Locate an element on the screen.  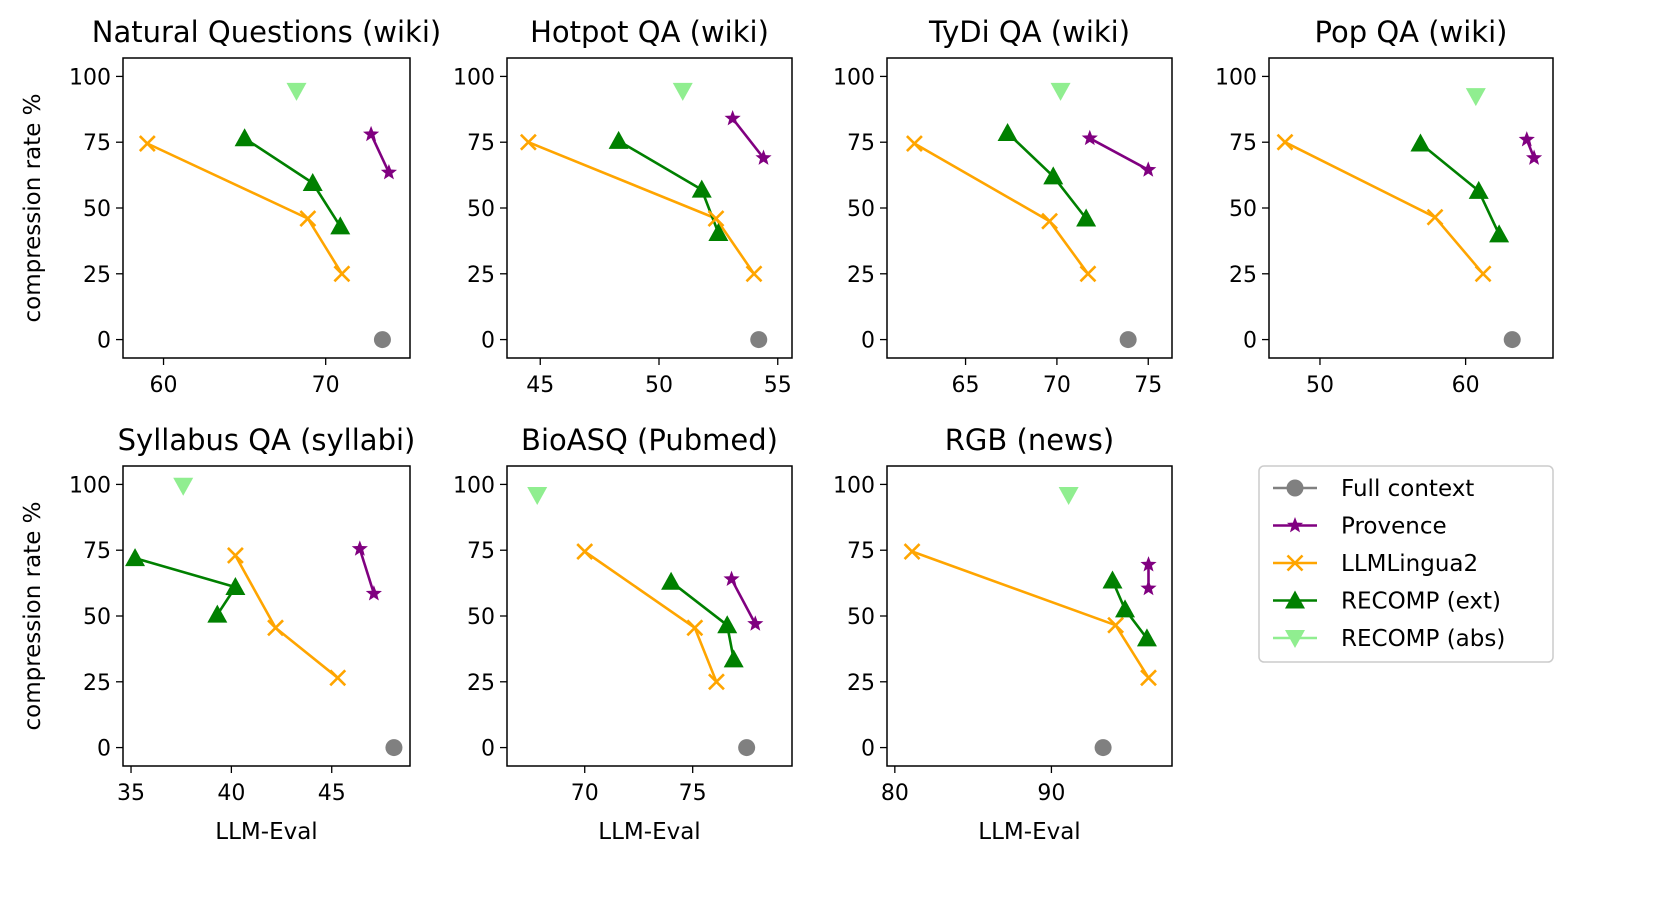
subplot-title: Natural Questions (wiki) is located at coordinates (266, 32).